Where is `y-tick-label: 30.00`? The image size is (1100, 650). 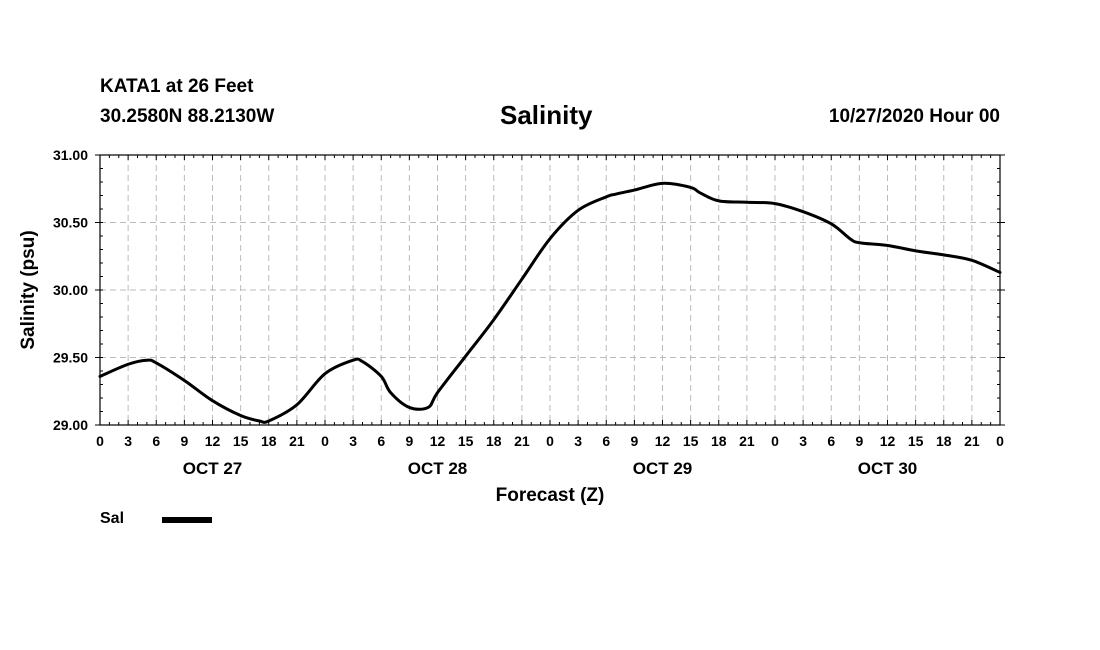
y-tick-label: 30.00 is located at coordinates (70, 290).